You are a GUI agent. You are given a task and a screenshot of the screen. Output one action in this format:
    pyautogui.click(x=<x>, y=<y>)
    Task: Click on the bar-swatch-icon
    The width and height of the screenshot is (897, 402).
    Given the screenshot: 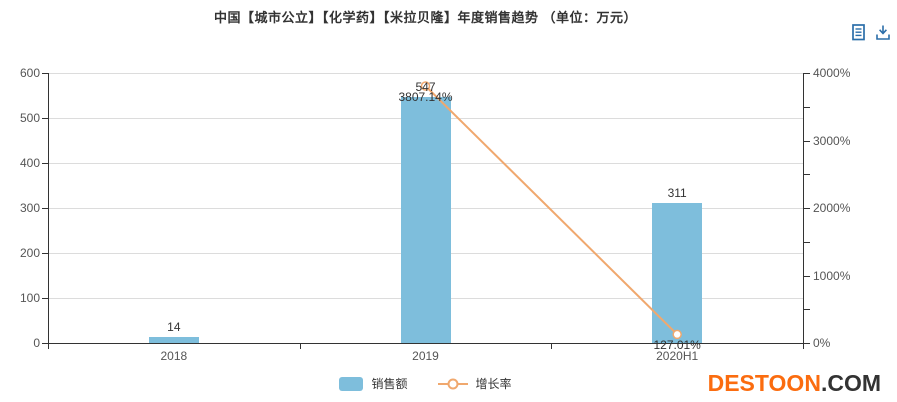 What is the action you would take?
    pyautogui.click(x=351, y=383)
    